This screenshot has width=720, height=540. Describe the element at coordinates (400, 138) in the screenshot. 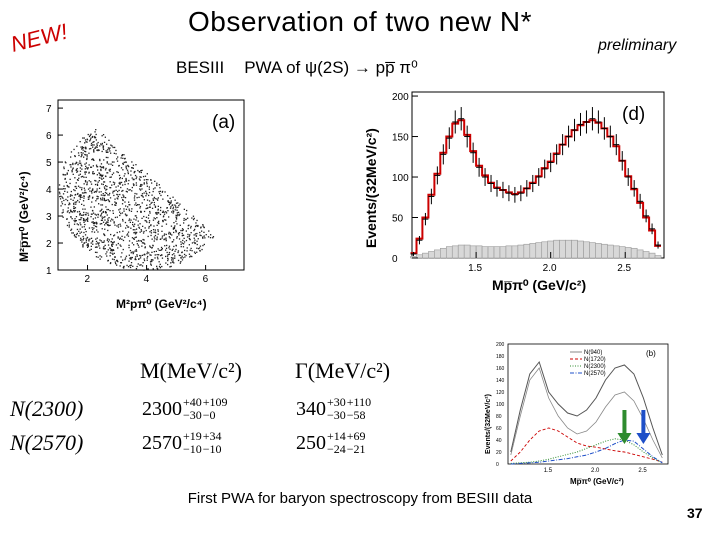

I see `spectrum-y-tick-label: 150` at that location.